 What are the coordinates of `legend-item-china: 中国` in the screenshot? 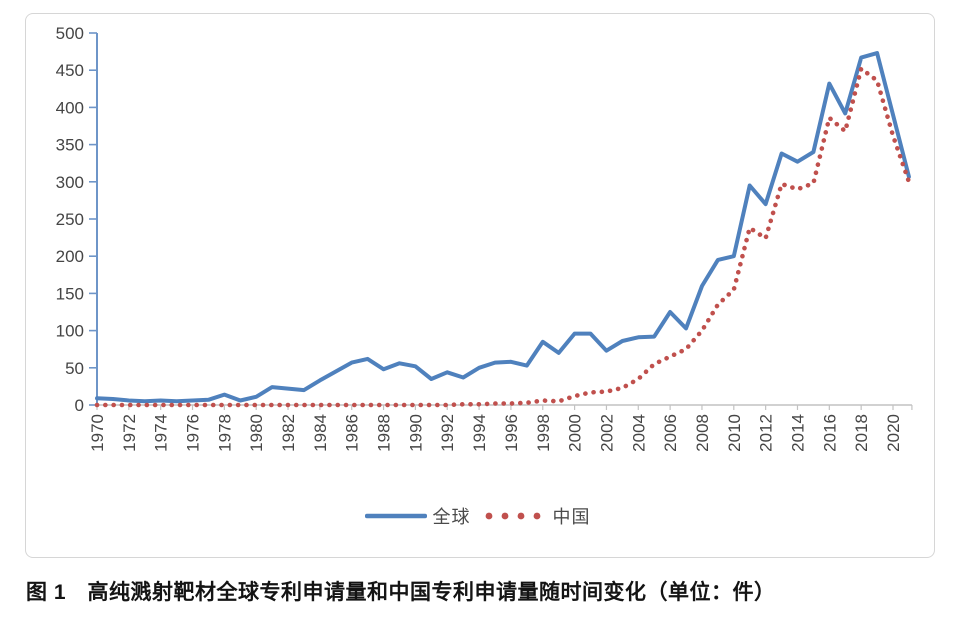 It's located at (536, 516).